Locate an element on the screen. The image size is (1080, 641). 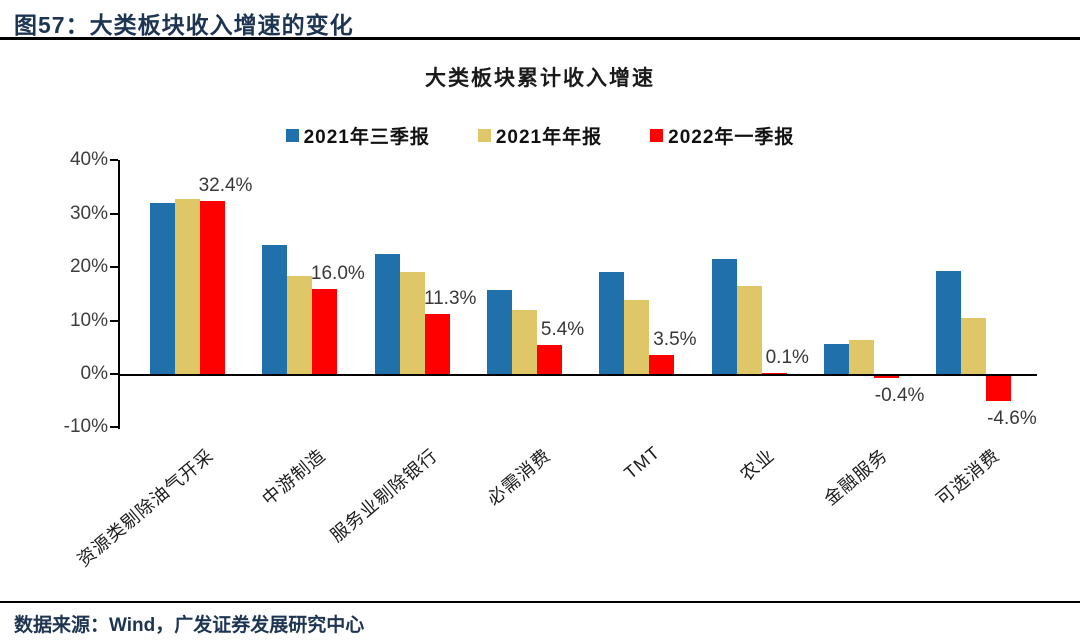
legend-item: 2021年三季报 is located at coordinates (357, 135).